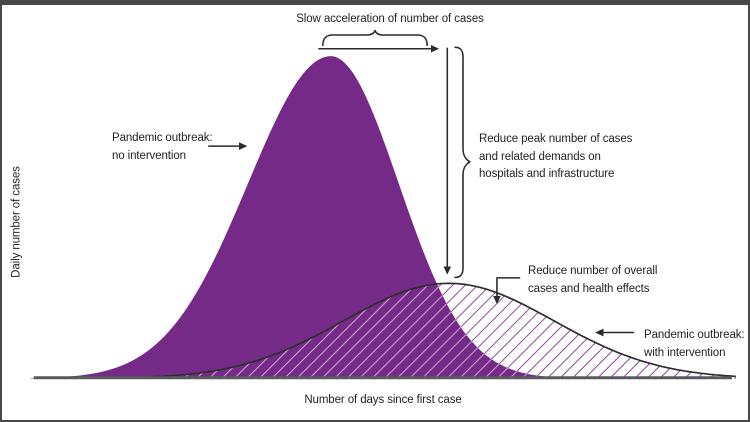  Describe the element at coordinates (375, 38) in the screenshot. I see `slow-acceleration-brace` at that location.